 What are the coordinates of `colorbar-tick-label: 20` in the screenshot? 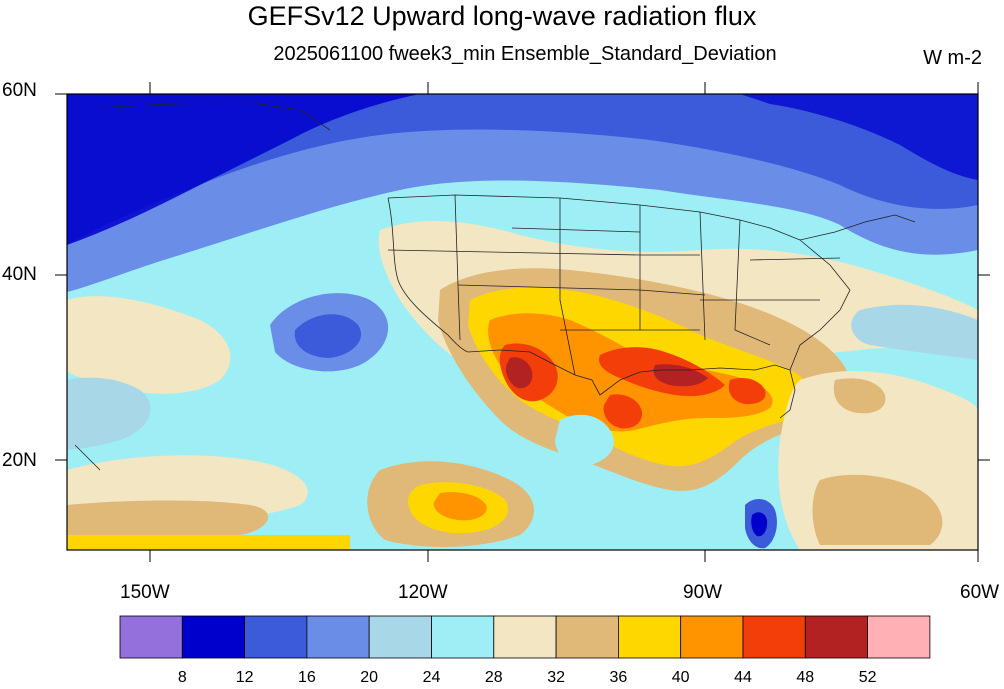 It's located at (369, 677).